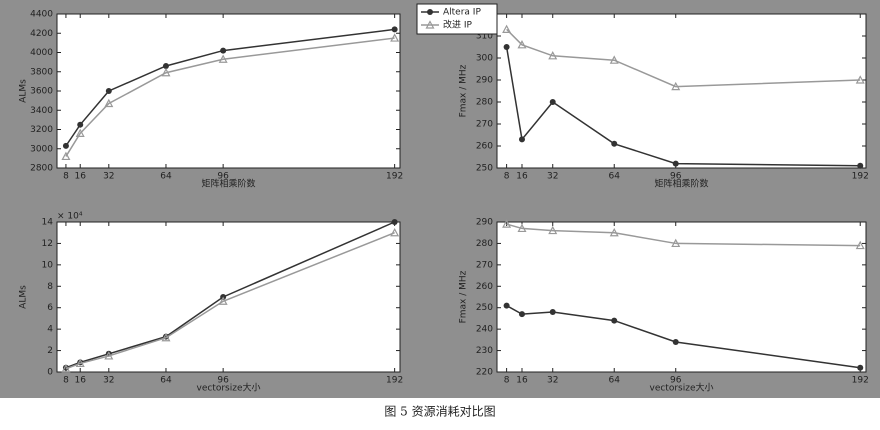 The width and height of the screenshot is (880, 430). Describe the element at coordinates (484, 351) in the screenshot. I see `y-tick-label: 230` at that location.